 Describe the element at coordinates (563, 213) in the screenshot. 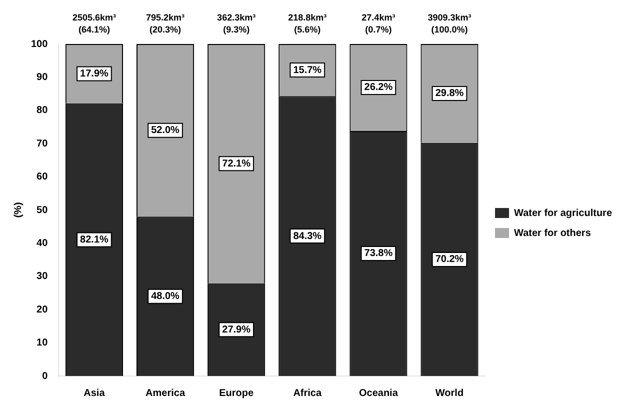

I see `legend-label: Water for agriculture` at that location.